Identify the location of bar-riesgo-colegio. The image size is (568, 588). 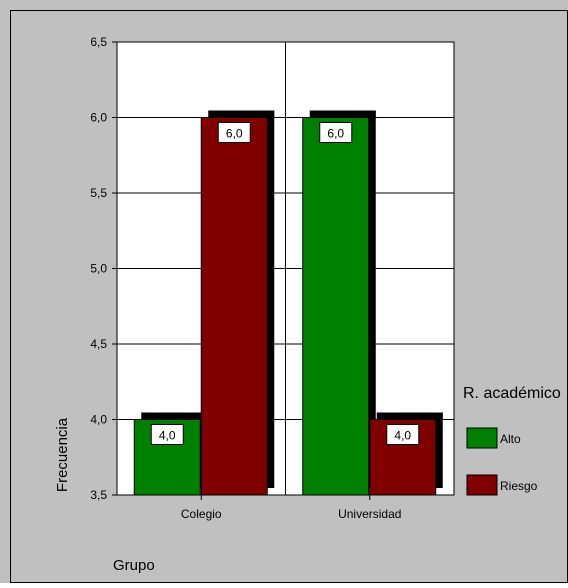
(234, 306).